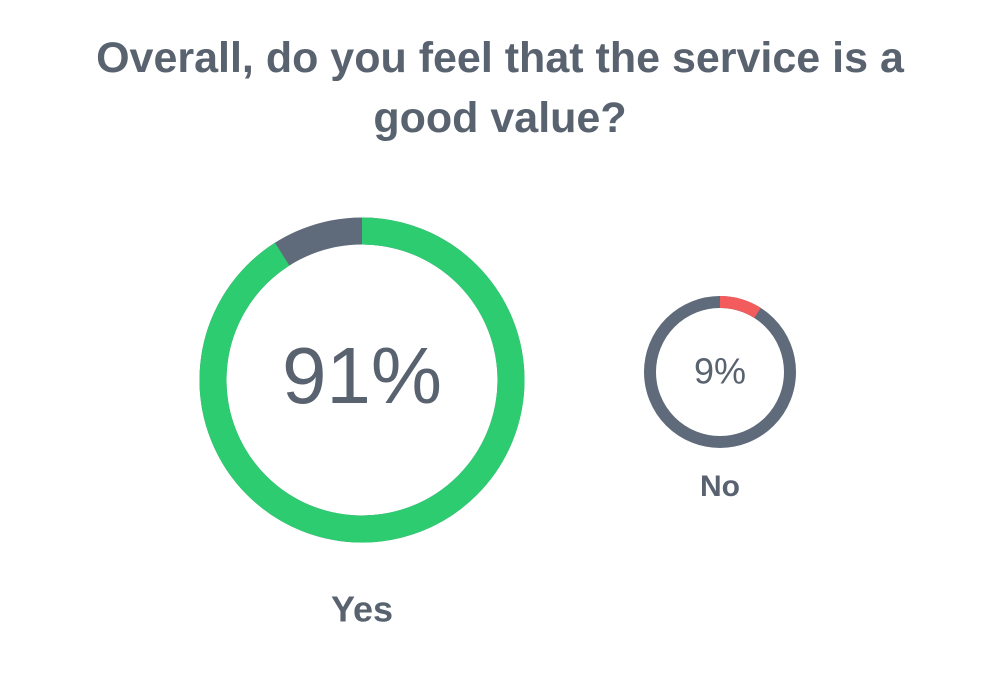 This screenshot has height=688, width=1000. I want to click on category-label: No, so click(720, 486).